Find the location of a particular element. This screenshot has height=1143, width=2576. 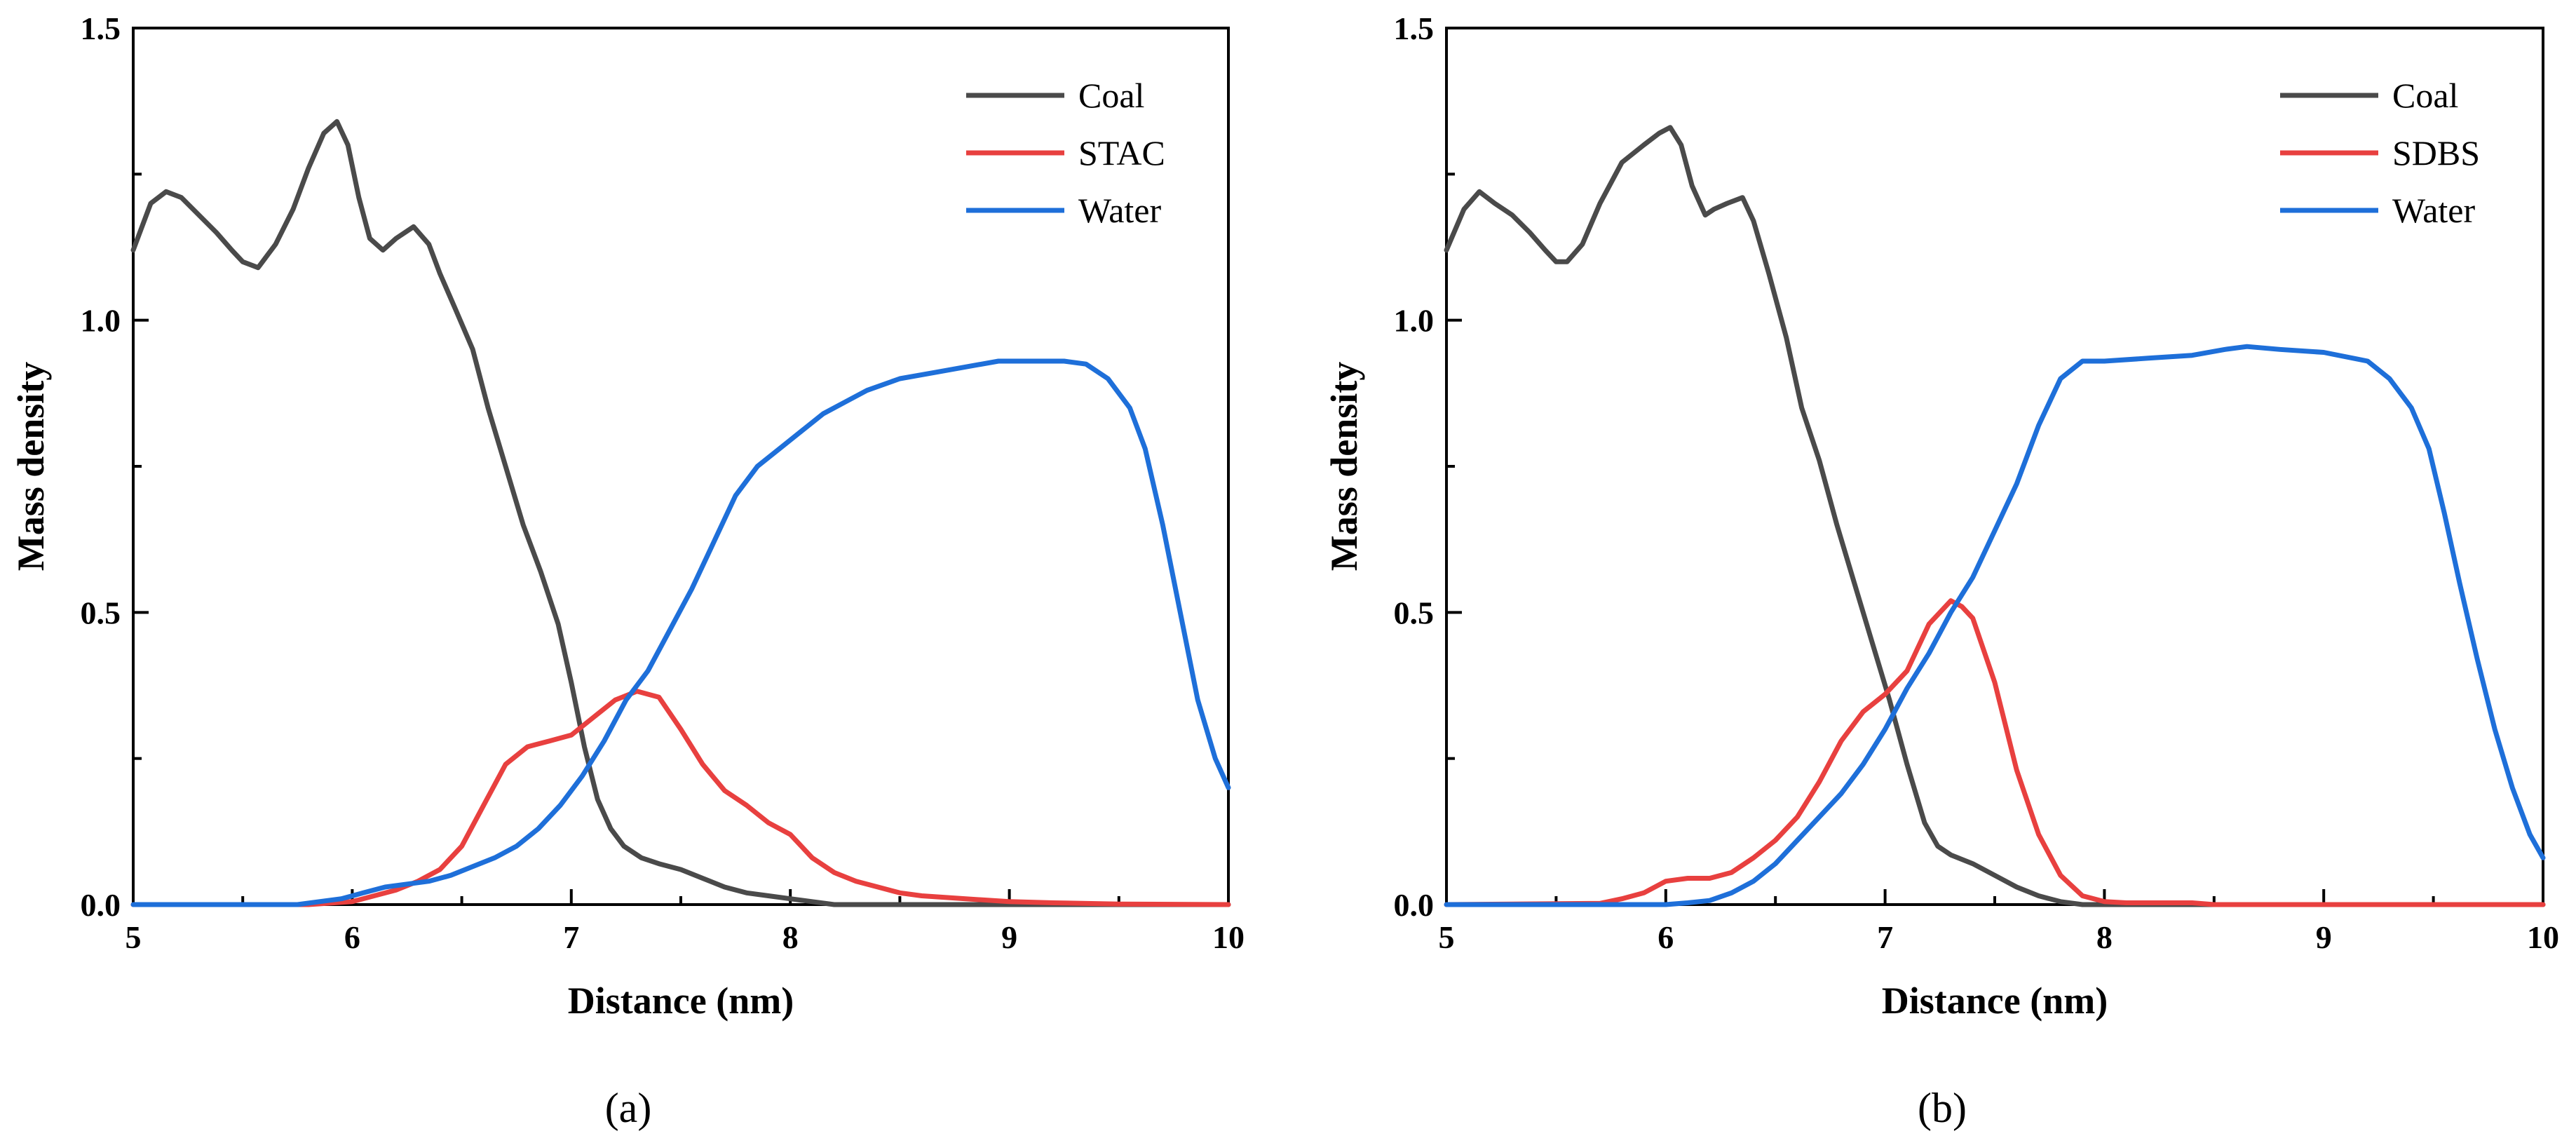

x-tick-label-b: 6 is located at coordinates (1666, 937).